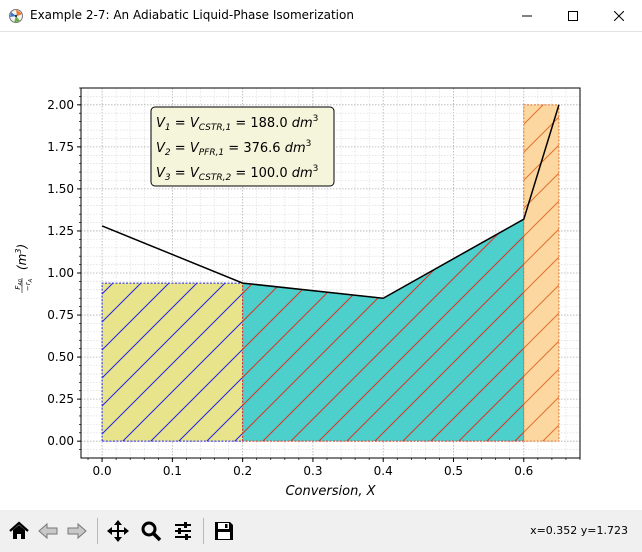 The width and height of the screenshot is (642, 552). I want to click on app-icon, so click(16, 16).